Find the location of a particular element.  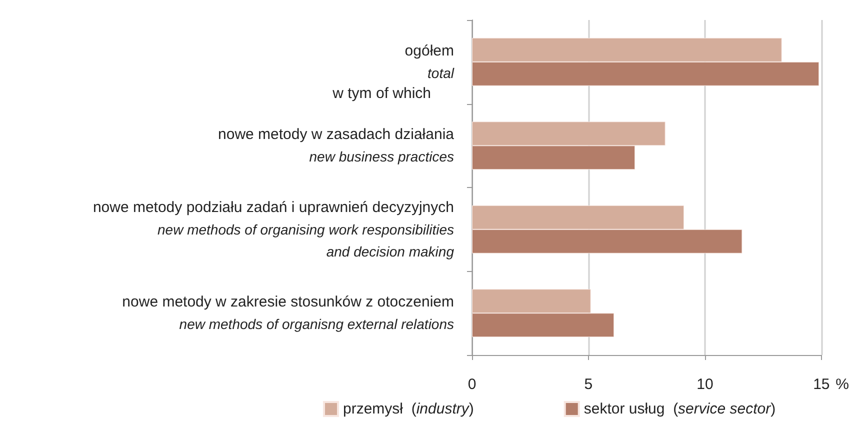

x-tick-label: 5 is located at coordinates (588, 384).